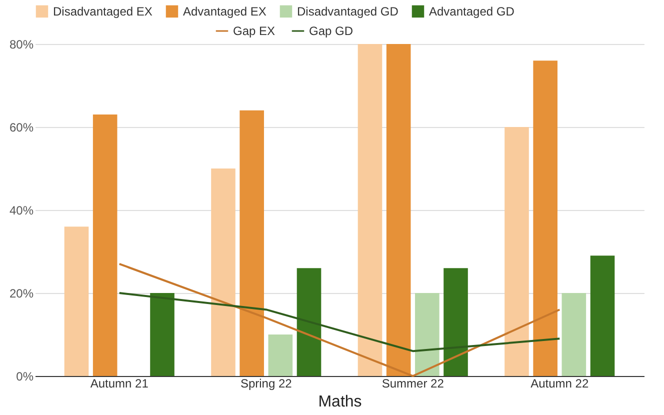  I want to click on legend-label: Gap EX, so click(254, 31).